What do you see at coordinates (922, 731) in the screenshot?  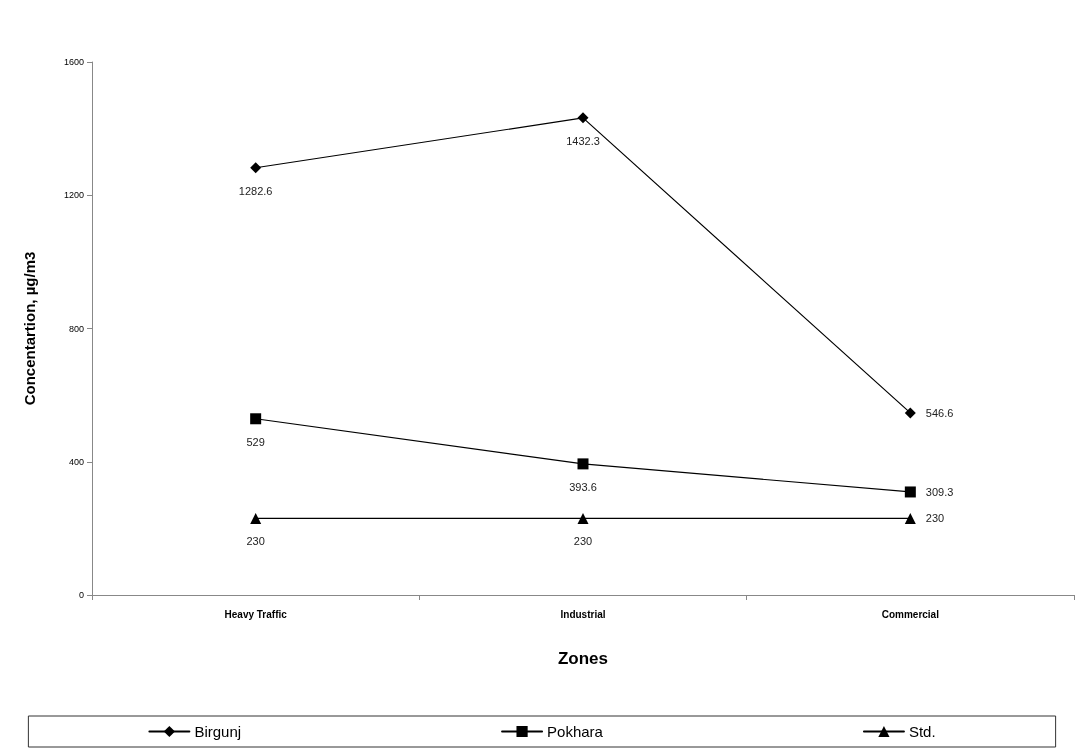 I see `legend-label: Std.` at bounding box center [922, 731].